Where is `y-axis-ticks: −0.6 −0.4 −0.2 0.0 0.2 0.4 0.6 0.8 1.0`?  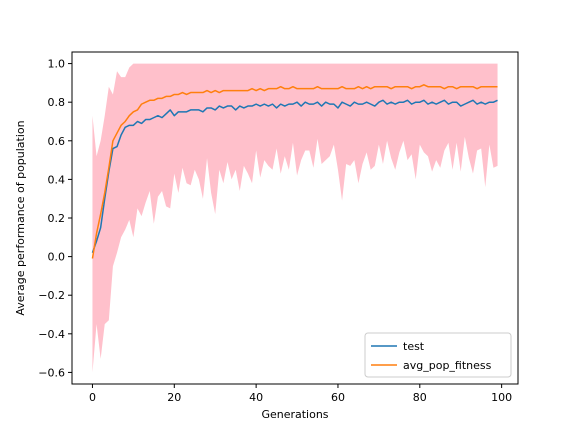
y-axis-ticks: −0.6 −0.4 −0.2 0.0 0.2 0.4 0.6 0.8 1.0 is located at coordinates (55, 218).